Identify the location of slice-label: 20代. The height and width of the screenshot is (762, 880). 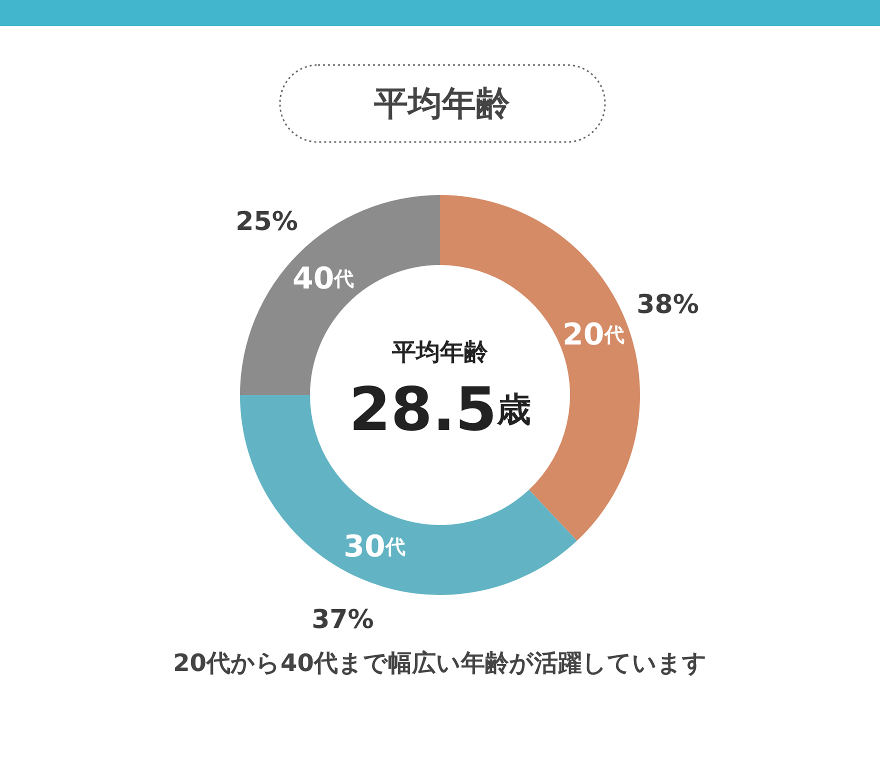
(593, 334).